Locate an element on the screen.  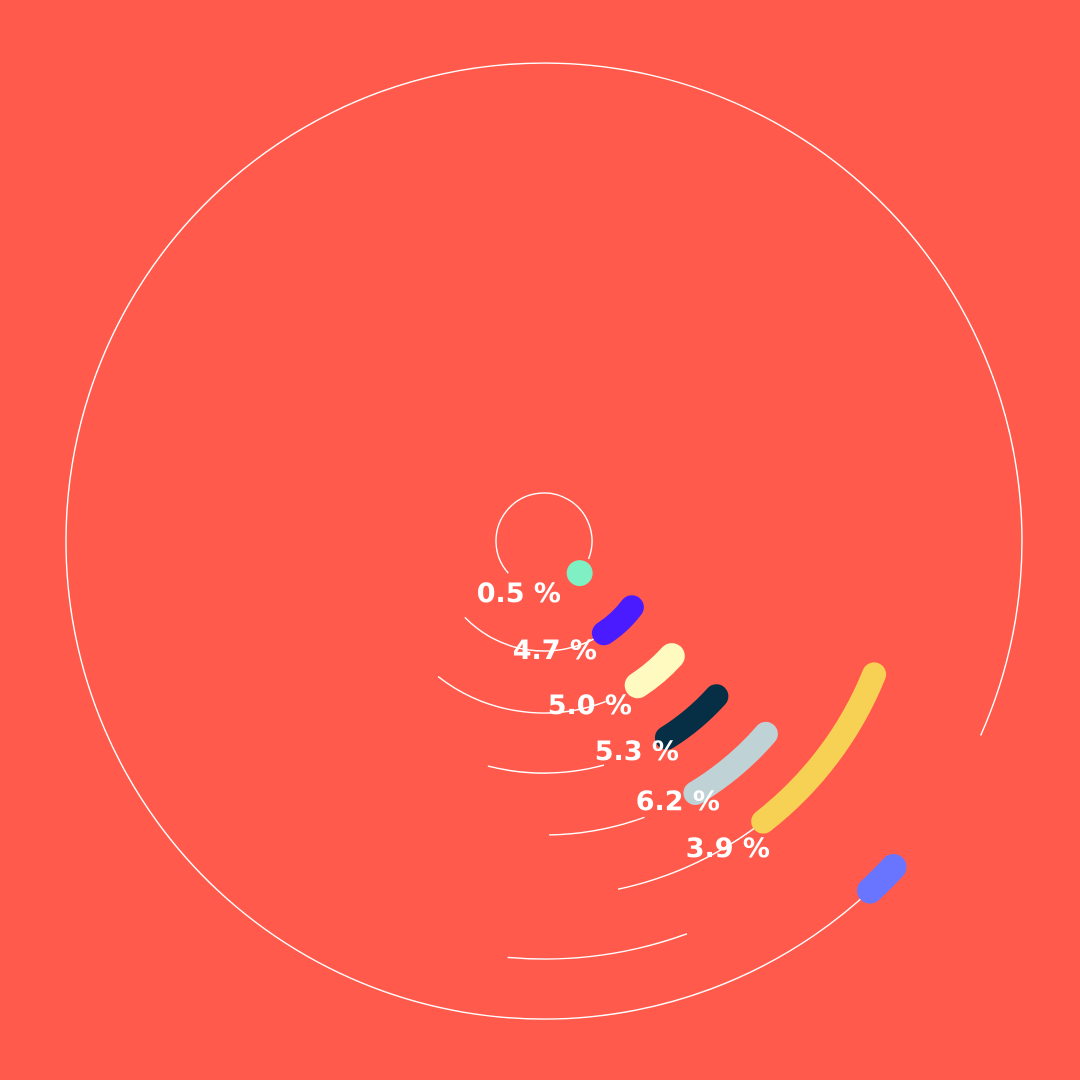
value-labels: 0.5 % 4.7 % 5.0 % 5.3 % 6.2 % 3.9 % is located at coordinates (623, 721).